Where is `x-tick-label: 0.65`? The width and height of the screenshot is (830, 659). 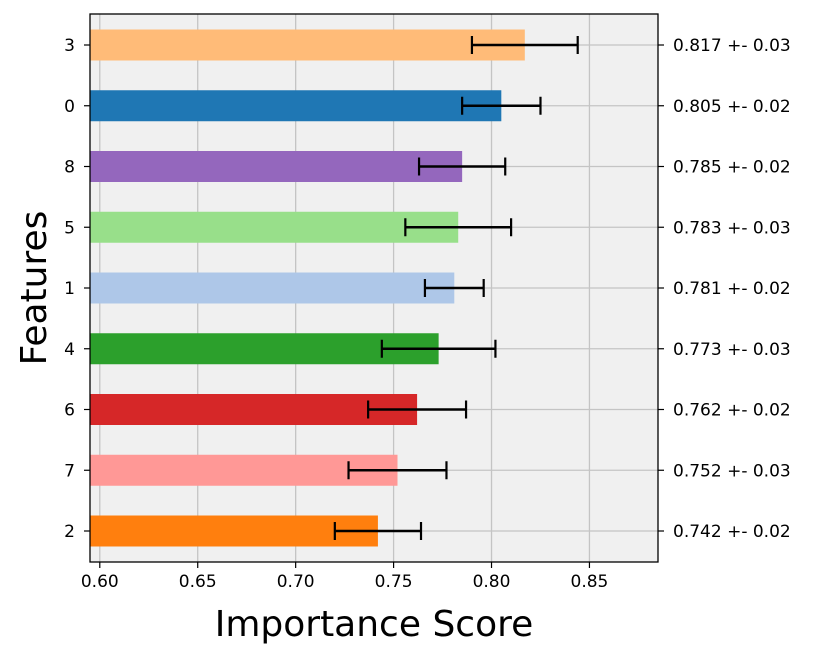
x-tick-label: 0.65 is located at coordinates (198, 582).